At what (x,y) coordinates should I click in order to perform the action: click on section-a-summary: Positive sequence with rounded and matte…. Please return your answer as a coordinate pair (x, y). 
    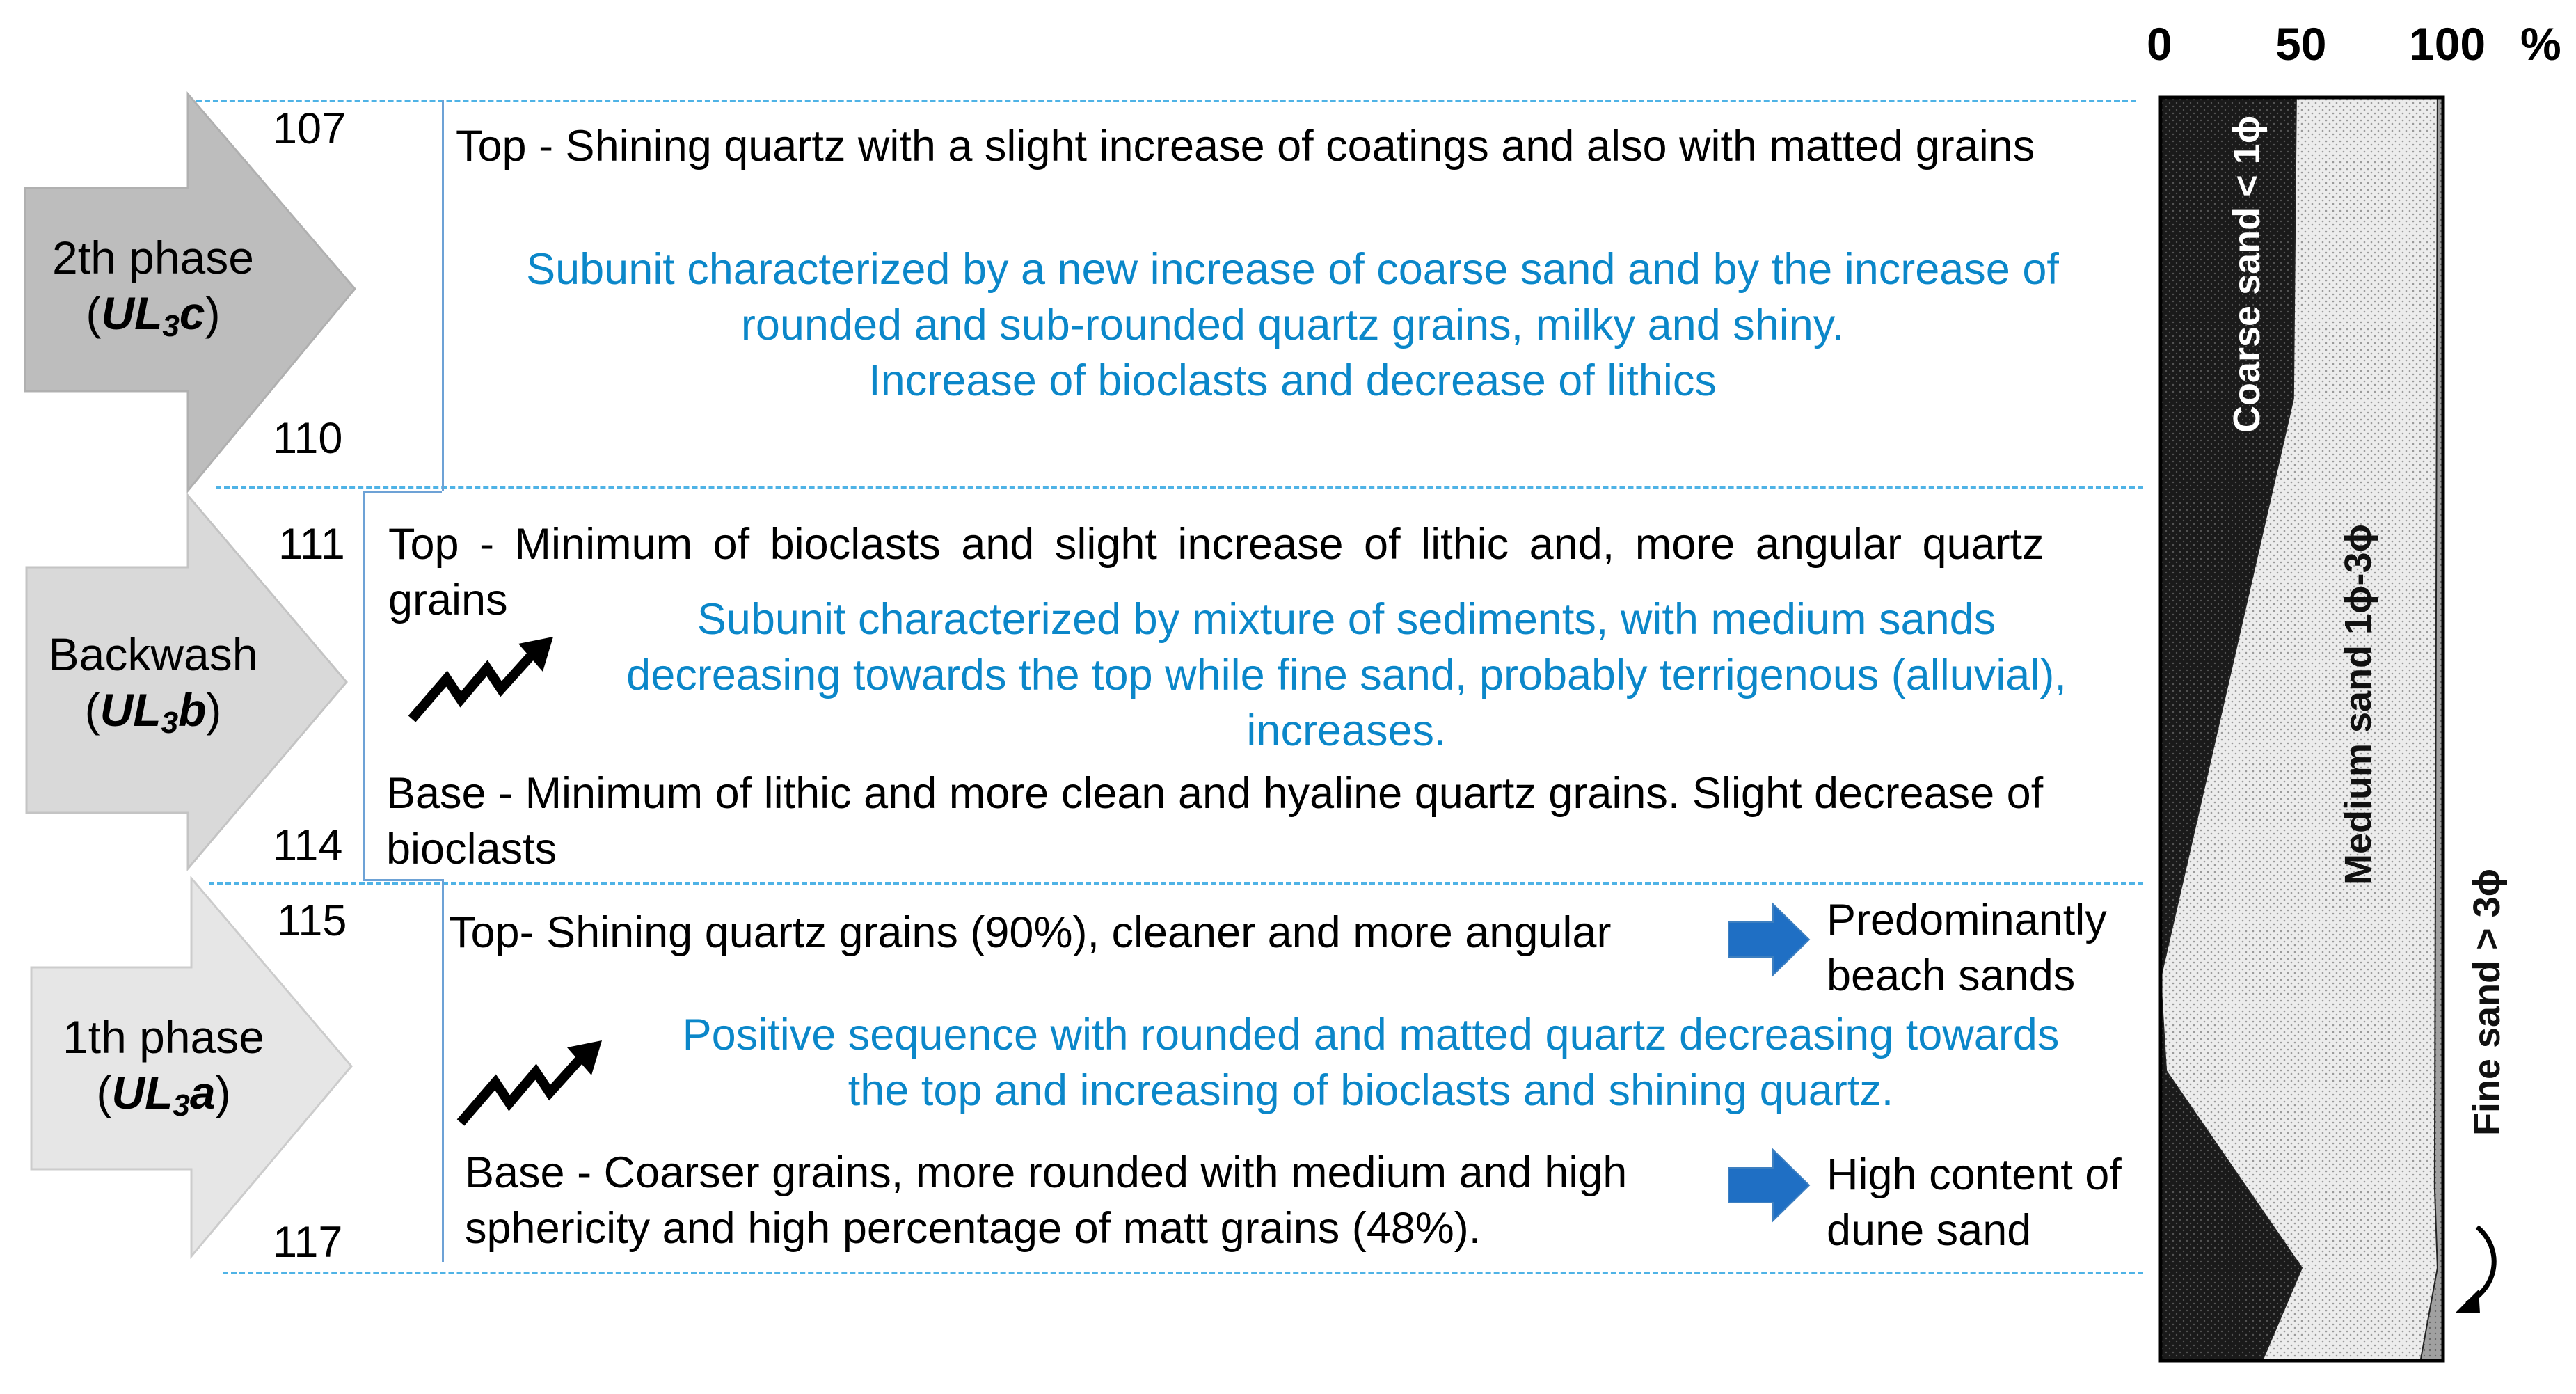
    Looking at the image, I should click on (1371, 1062).